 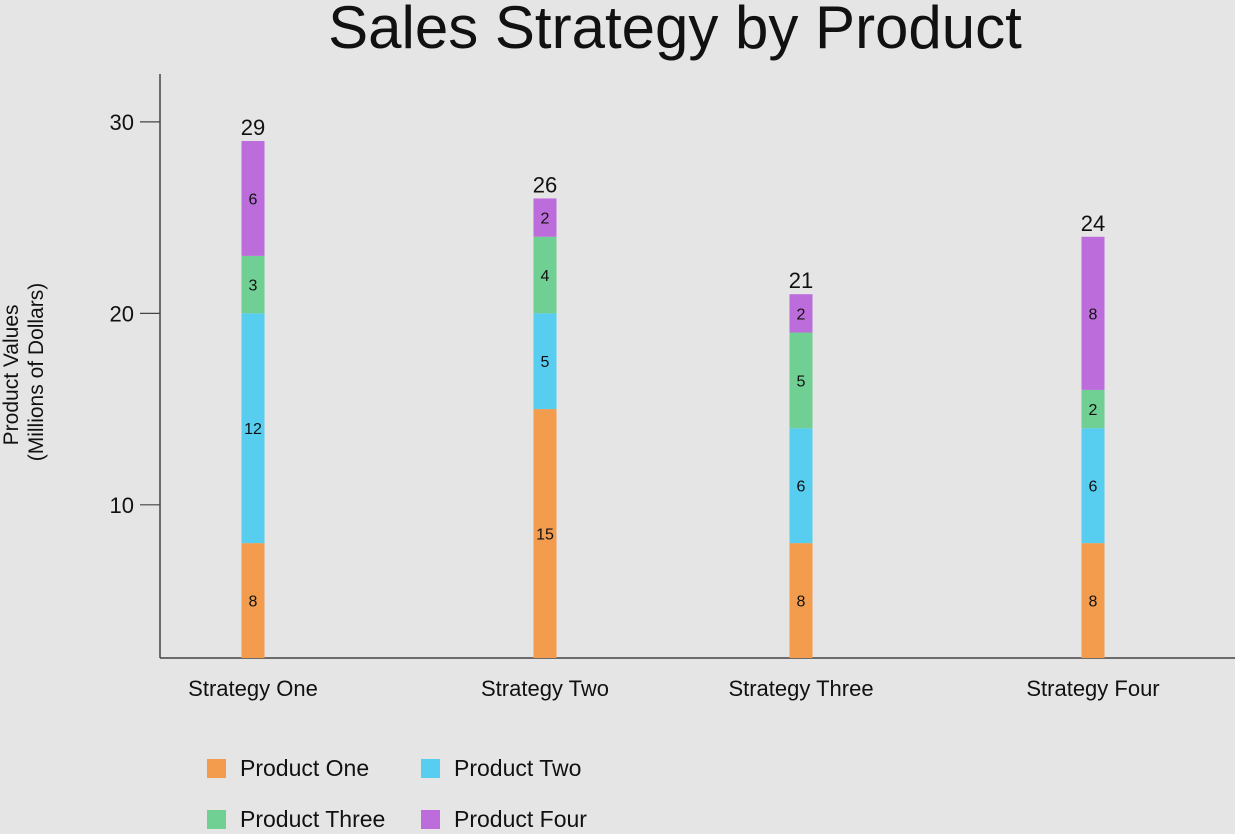 What do you see at coordinates (36, 372) in the screenshot?
I see `y-axis-label-line-2: (Millions of Dollars)` at bounding box center [36, 372].